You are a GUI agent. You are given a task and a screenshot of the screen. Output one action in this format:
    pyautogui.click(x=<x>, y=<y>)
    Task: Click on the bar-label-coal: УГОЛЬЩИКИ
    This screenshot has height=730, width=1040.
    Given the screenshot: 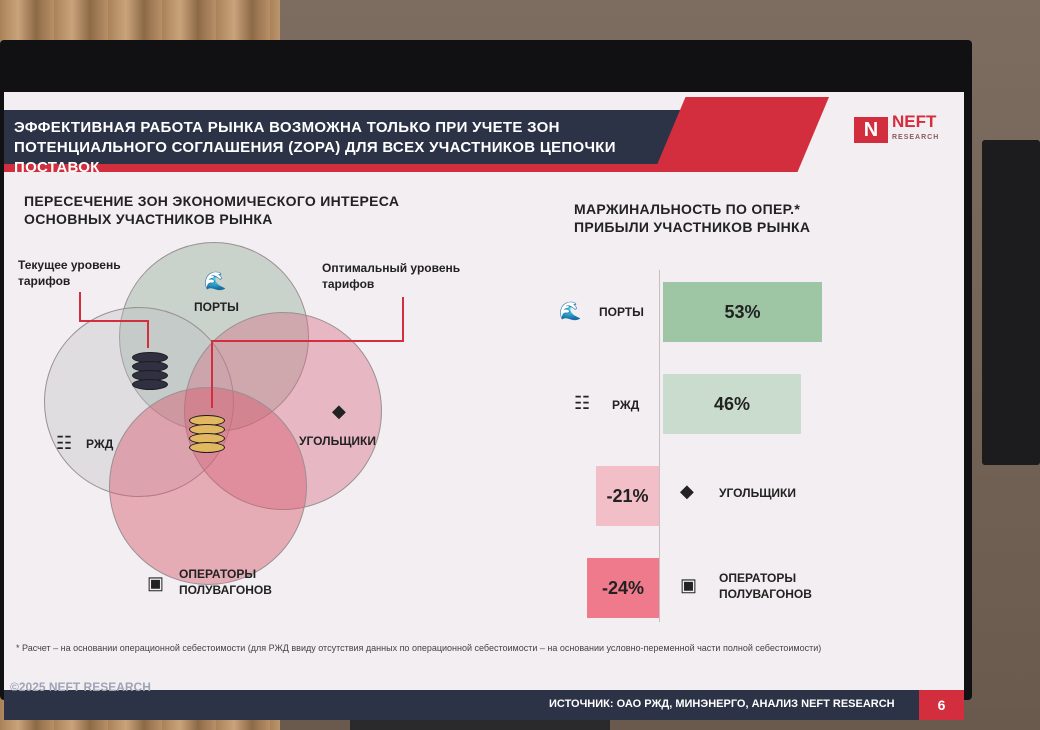 What is the action you would take?
    pyautogui.click(x=757, y=493)
    